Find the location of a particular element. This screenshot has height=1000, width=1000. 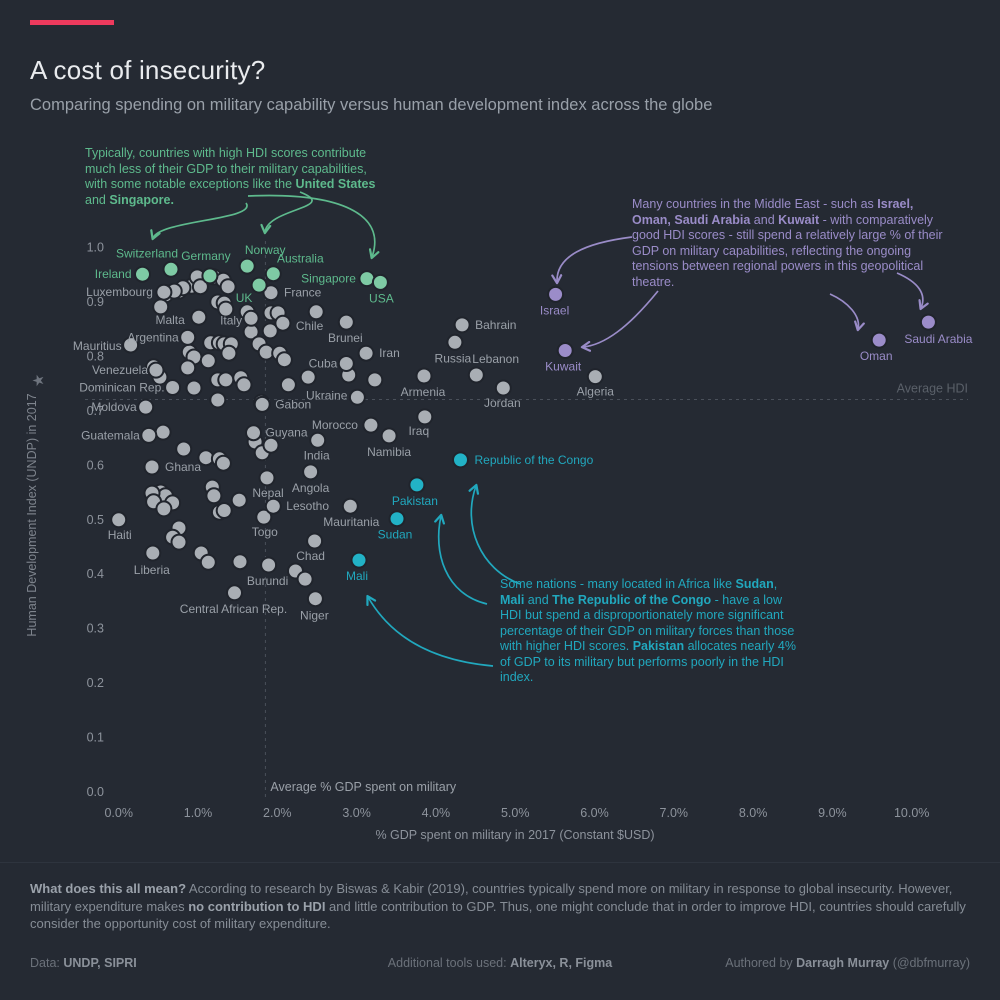

country-label-morocco: Morocco is located at coordinates (335, 425).